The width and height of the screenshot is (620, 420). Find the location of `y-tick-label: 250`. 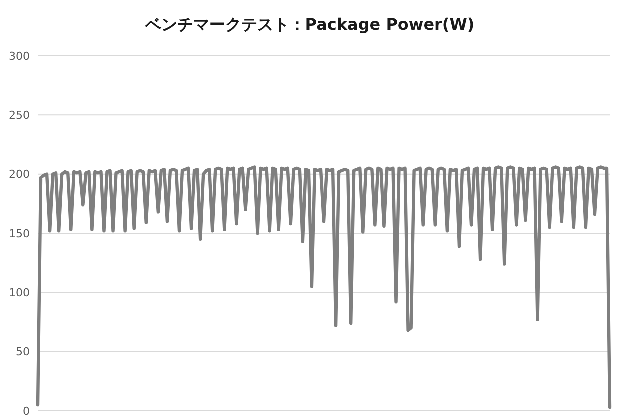

y-tick-label: 250 is located at coordinates (19, 115).